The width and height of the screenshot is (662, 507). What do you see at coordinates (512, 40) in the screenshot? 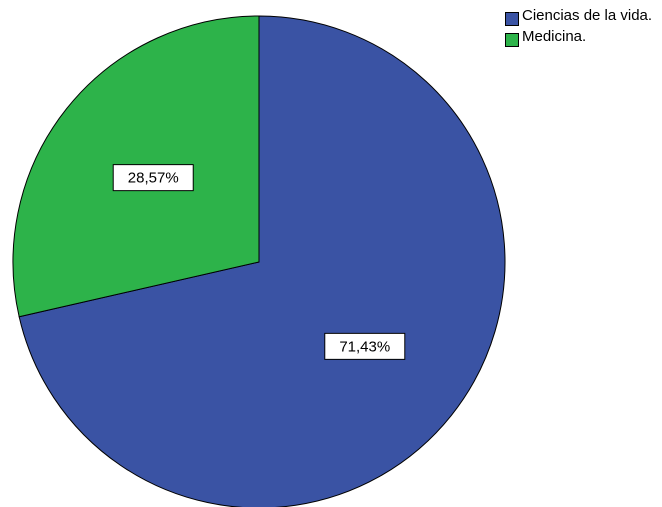
I see `legend-swatch-medicina` at bounding box center [512, 40].